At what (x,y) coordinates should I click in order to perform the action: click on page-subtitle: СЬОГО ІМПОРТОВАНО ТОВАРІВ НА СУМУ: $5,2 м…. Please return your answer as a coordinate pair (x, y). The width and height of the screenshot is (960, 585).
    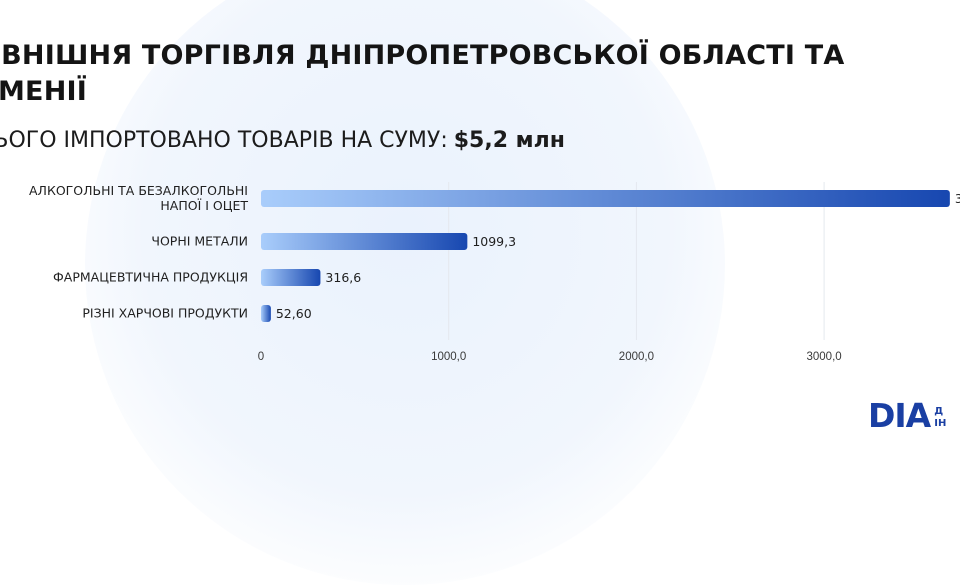
    Looking at the image, I should click on (282, 140).